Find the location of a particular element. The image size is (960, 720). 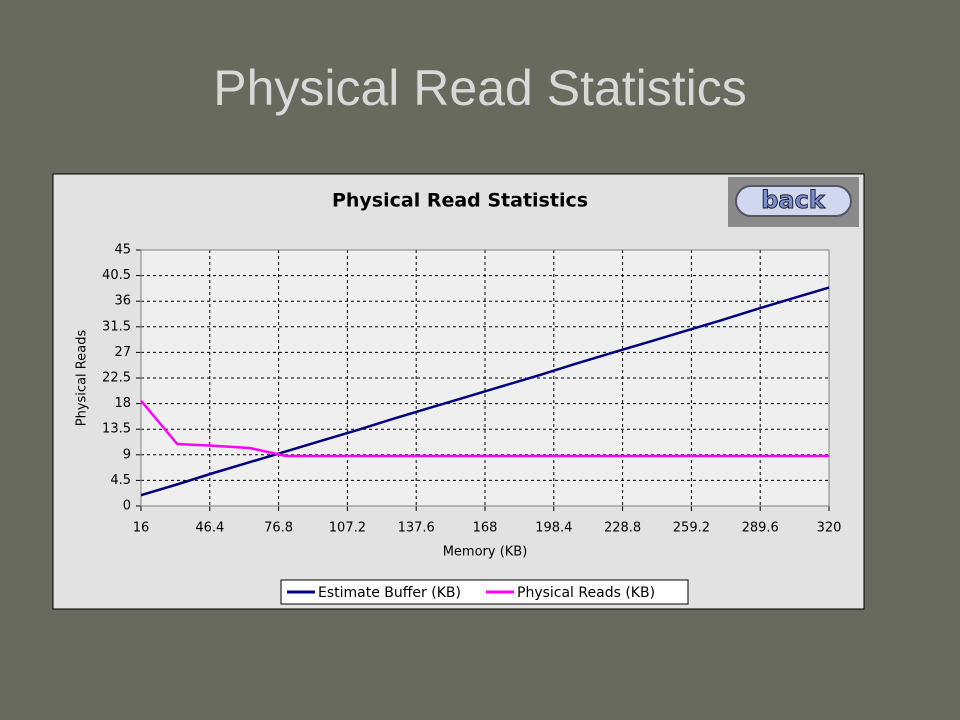

y-tick-label: 36 is located at coordinates (122, 301).